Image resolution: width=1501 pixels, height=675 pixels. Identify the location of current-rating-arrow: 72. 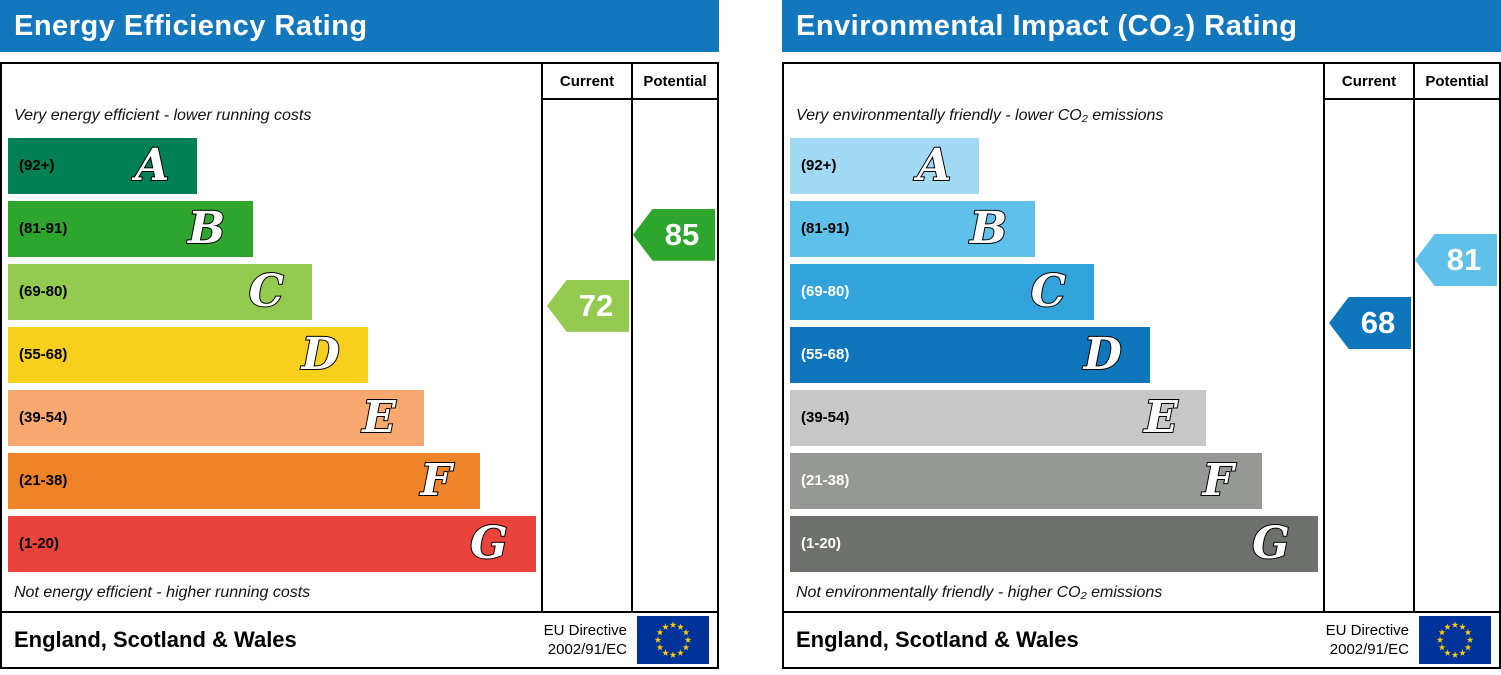
(588, 305).